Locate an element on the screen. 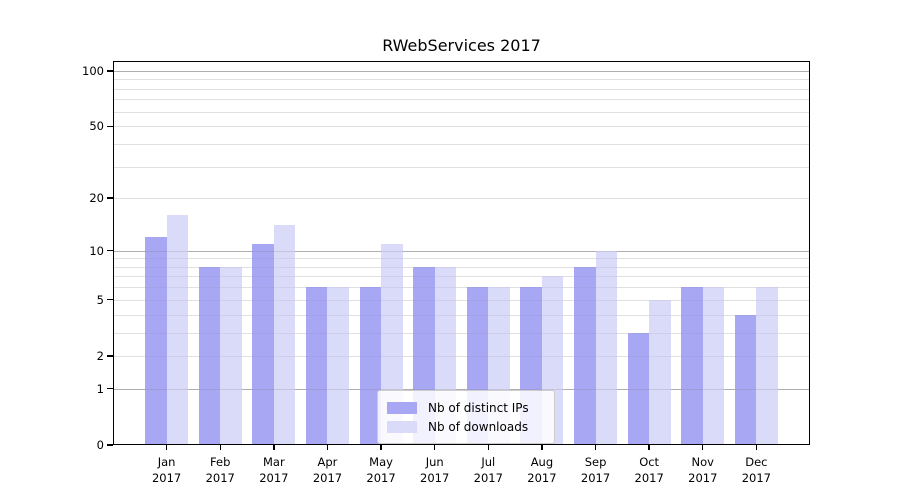 This screenshot has height=500, width=900. x-tick-label-sep: Sep 2017 is located at coordinates (596, 470).